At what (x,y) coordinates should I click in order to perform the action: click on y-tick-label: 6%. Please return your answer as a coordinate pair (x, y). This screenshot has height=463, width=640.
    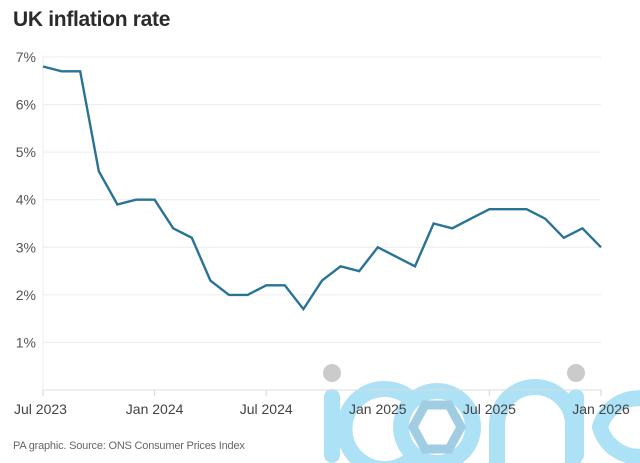
    Looking at the image, I should click on (26, 105).